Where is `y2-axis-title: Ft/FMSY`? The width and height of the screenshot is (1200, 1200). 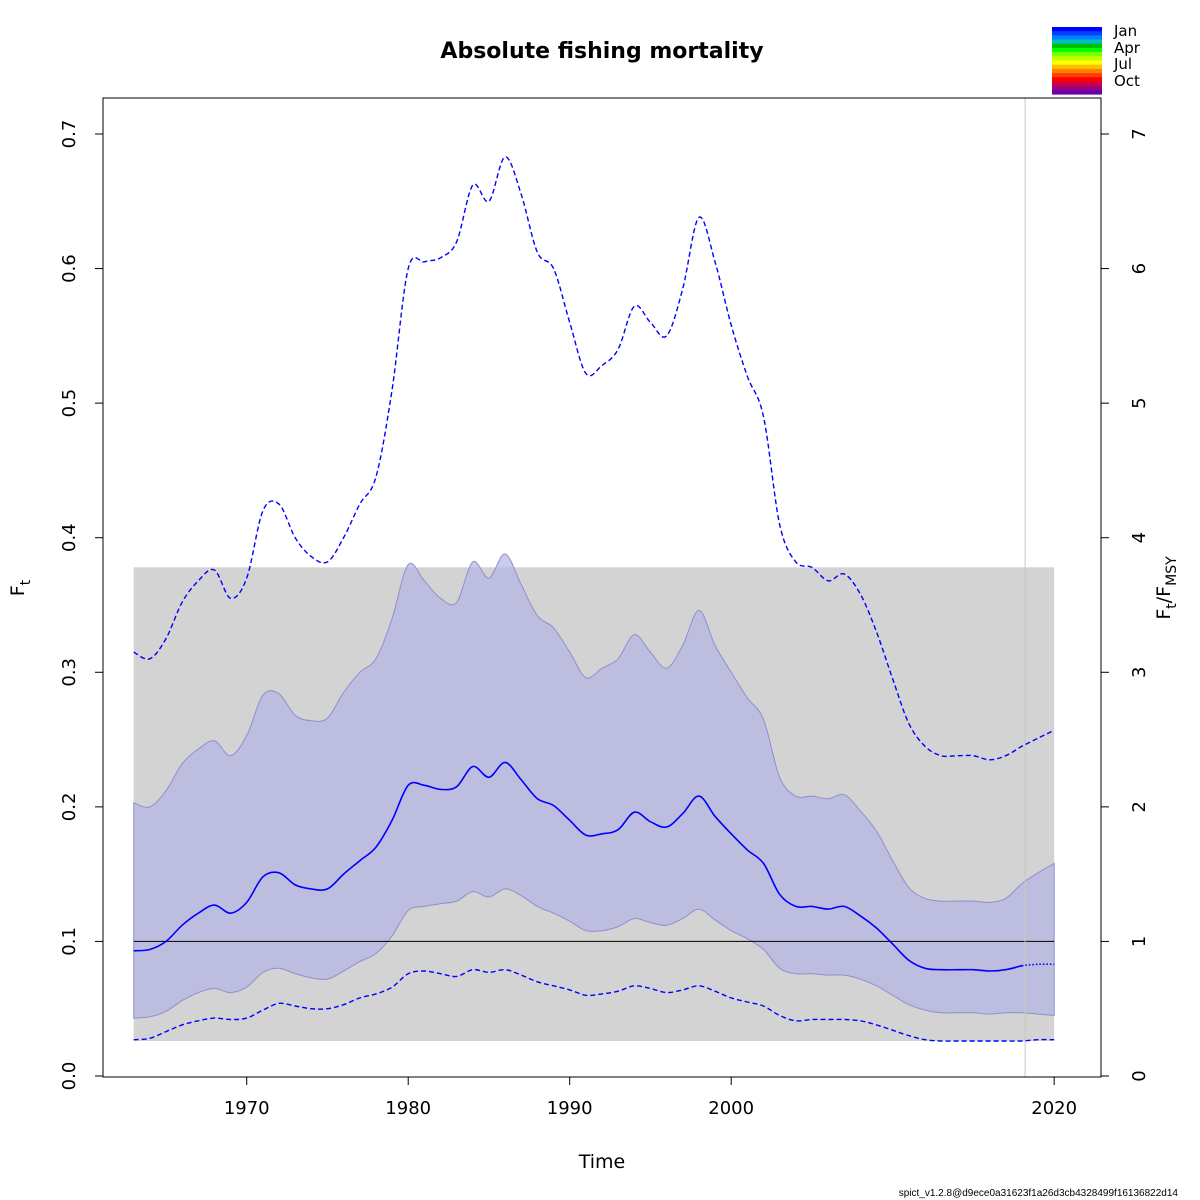 y2-axis-title: Ft/FMSY is located at coordinates (1166, 588).